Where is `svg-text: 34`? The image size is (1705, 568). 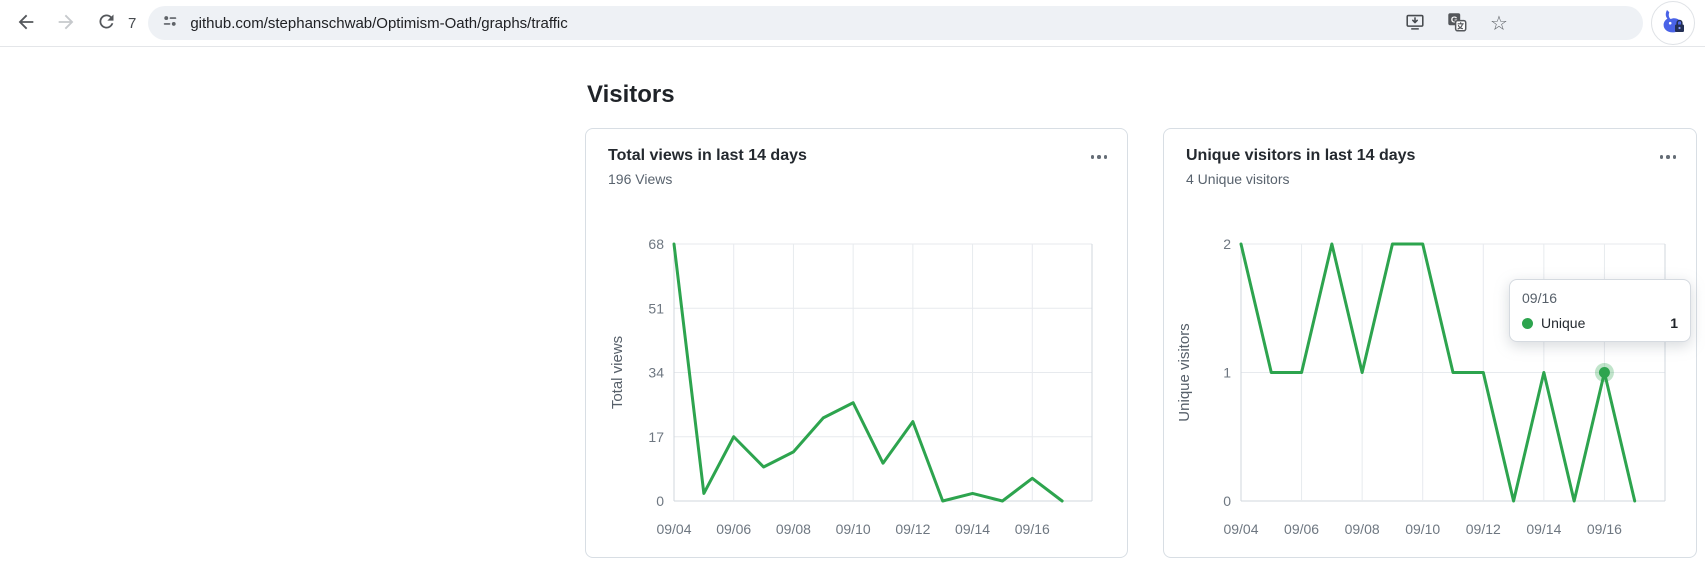 svg-text: 34 is located at coordinates (656, 373).